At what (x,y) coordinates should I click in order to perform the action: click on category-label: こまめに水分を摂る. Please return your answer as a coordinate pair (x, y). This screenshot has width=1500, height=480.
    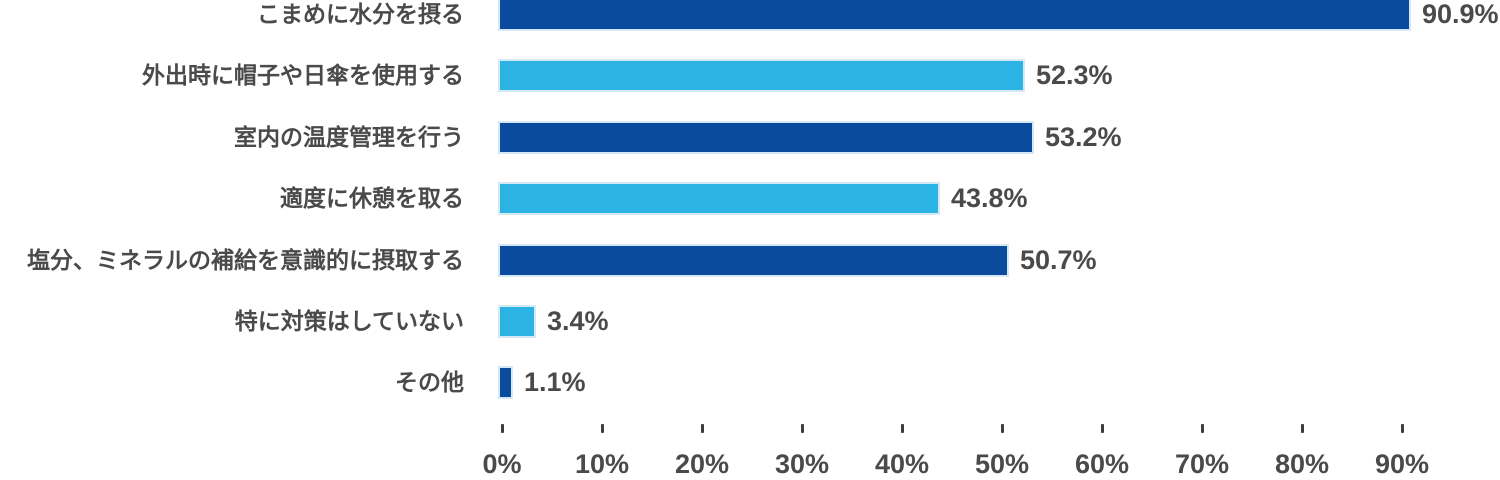
    Looking at the image, I should click on (360, 14).